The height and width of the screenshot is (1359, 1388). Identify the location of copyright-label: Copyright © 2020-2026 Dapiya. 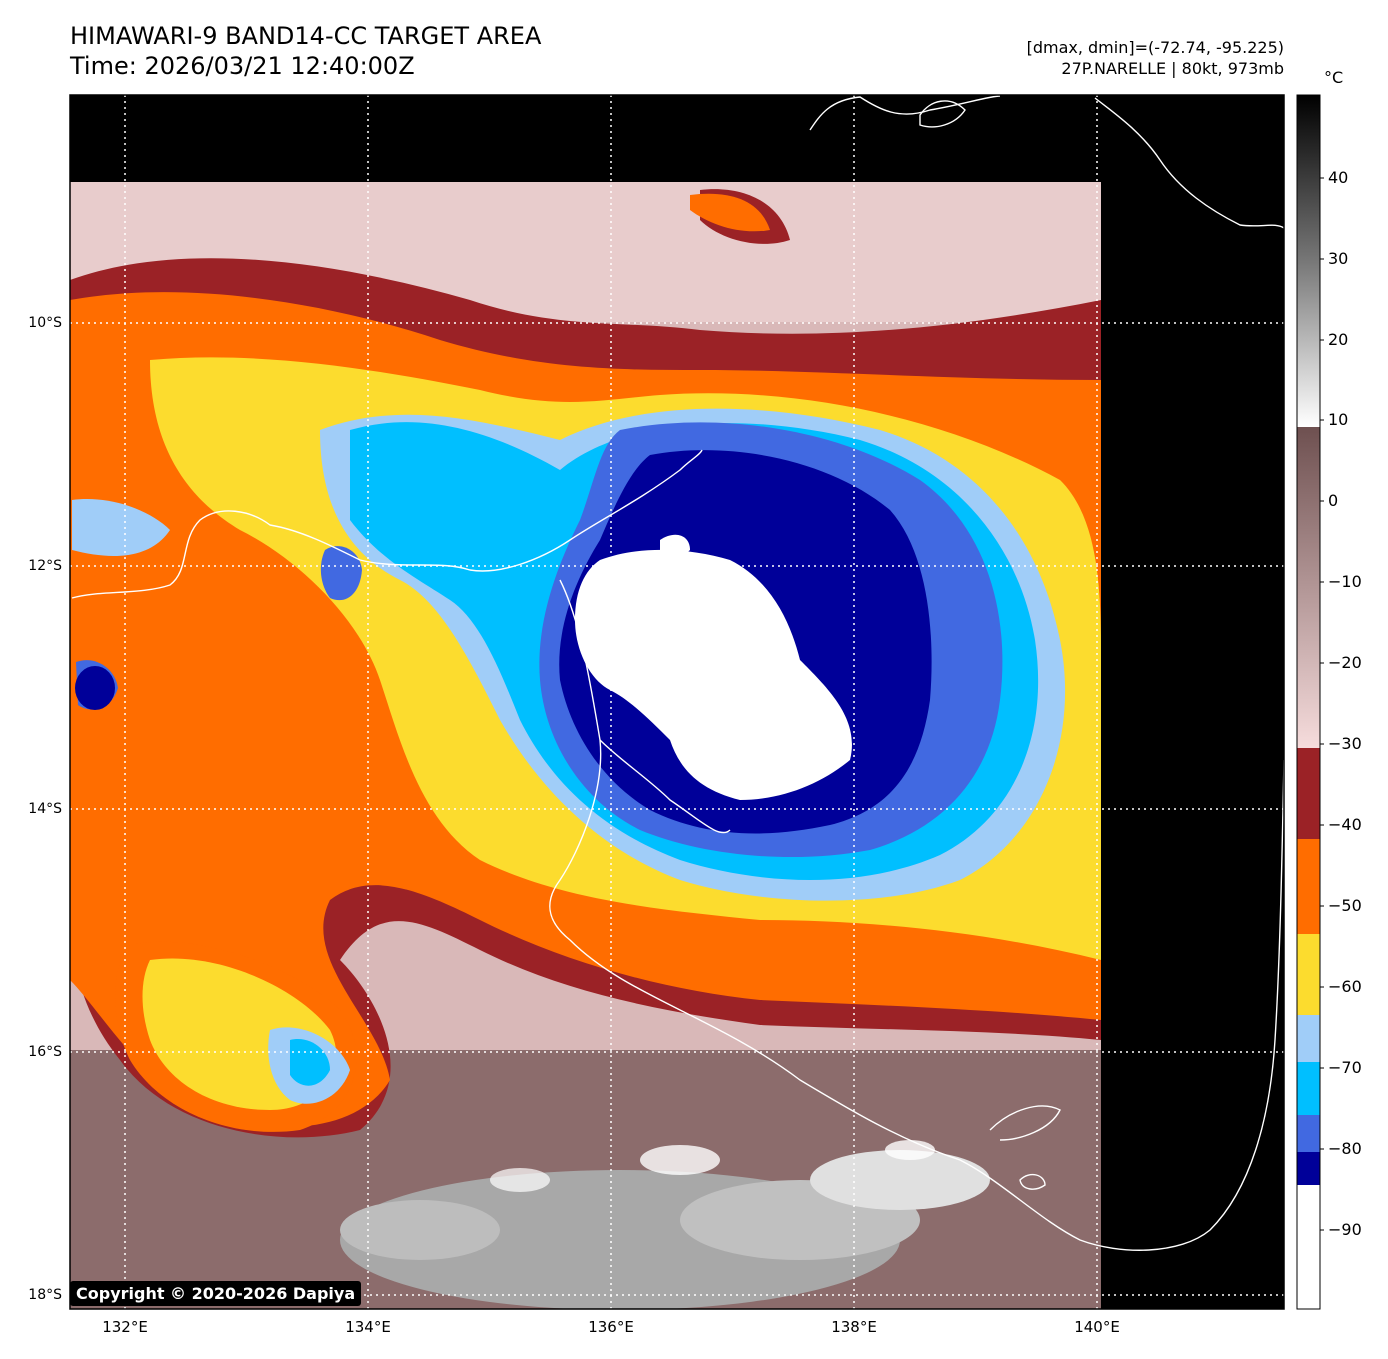
(216, 1293).